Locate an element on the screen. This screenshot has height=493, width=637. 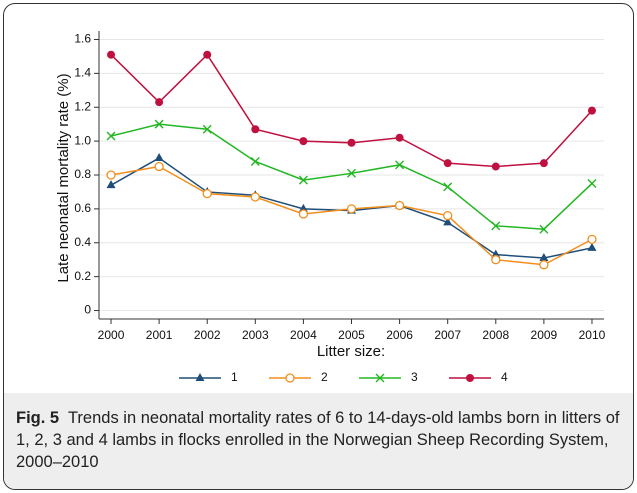
x-tick-label: 2008 is located at coordinates (495, 335).